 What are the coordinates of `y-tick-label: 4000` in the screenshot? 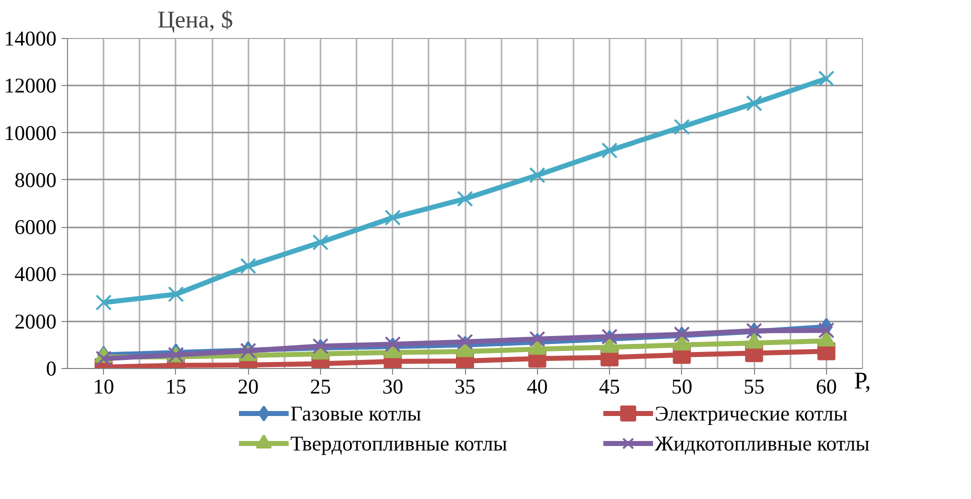 It's located at (35, 274).